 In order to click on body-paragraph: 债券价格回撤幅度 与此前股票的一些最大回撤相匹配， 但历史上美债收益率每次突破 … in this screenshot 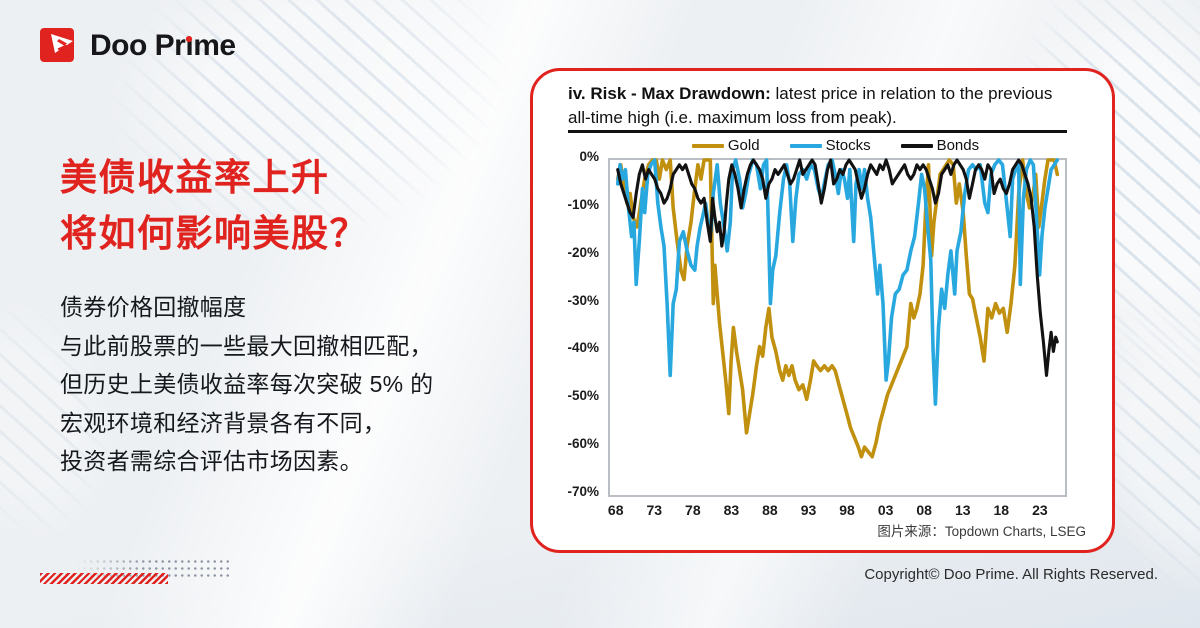, I will do `click(246, 384)`.